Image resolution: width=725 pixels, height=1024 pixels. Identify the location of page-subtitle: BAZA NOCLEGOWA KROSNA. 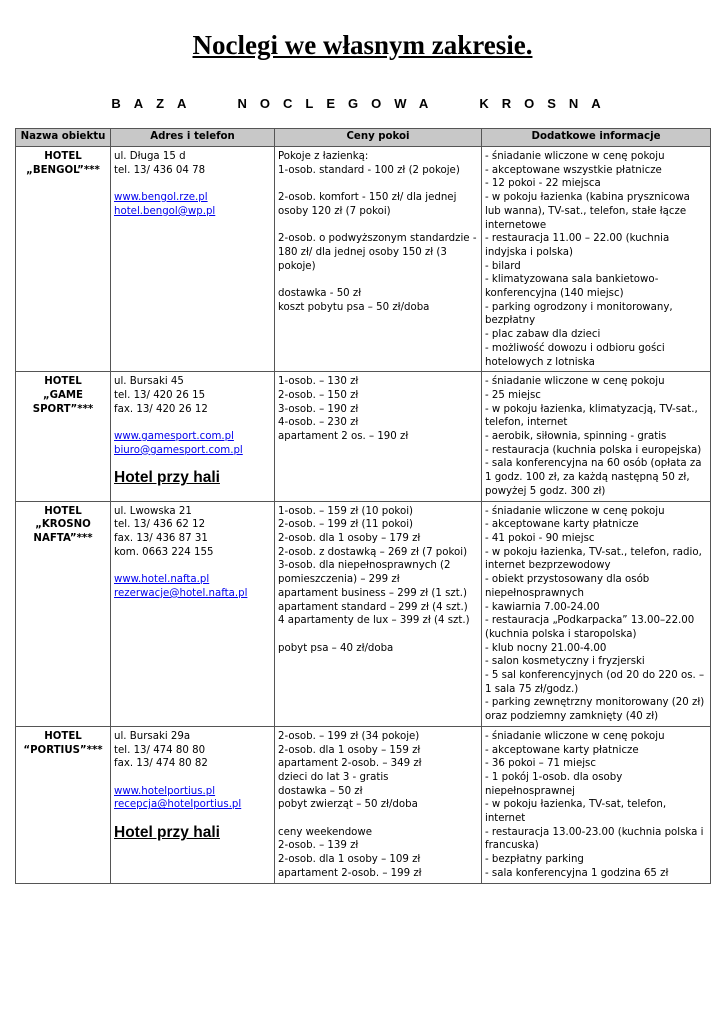
(362, 103).